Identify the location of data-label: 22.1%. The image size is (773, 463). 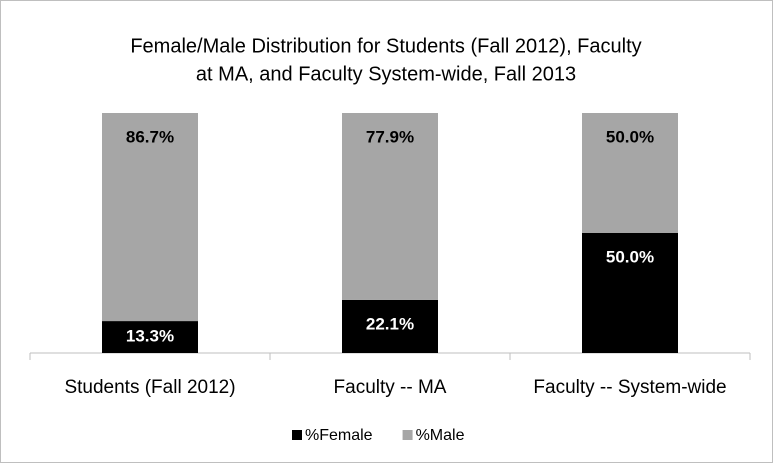
(390, 323).